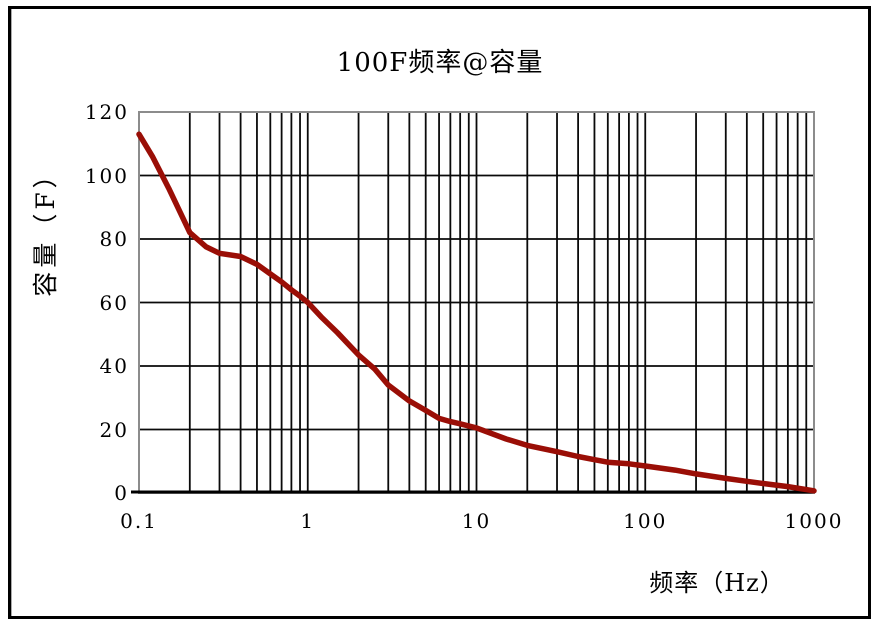 This screenshot has width=879, height=625. I want to click on y-tick-label: 60, so click(114, 302).